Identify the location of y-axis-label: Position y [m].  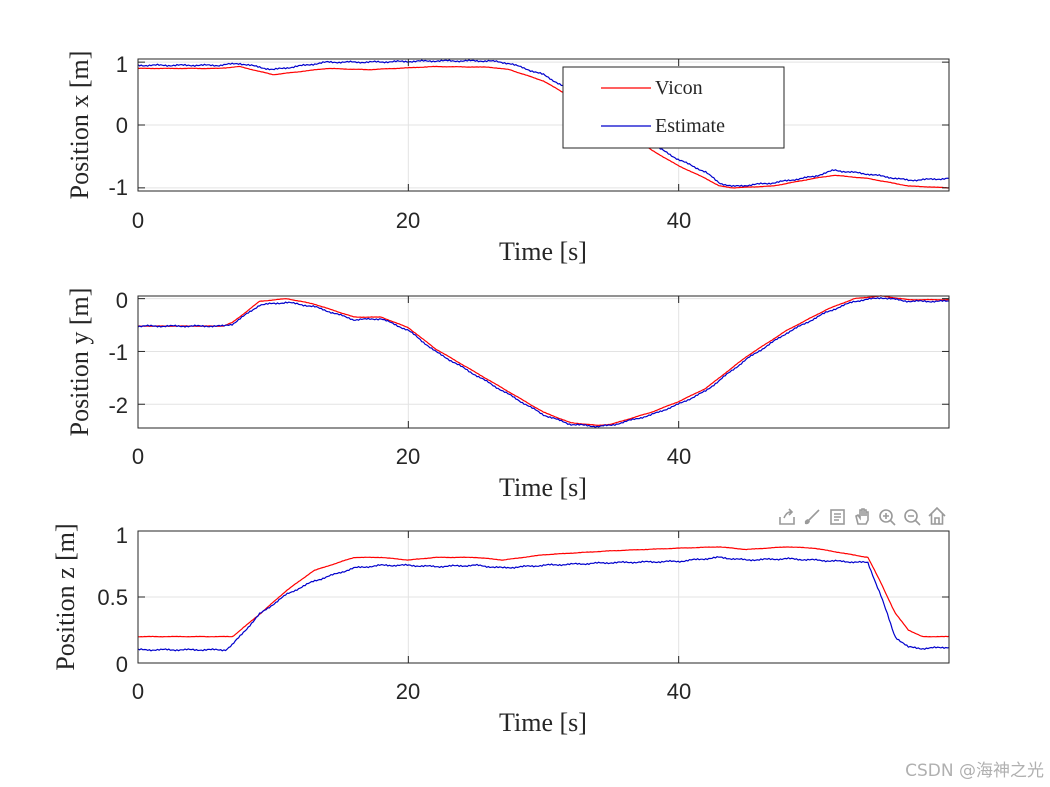
(79, 362).